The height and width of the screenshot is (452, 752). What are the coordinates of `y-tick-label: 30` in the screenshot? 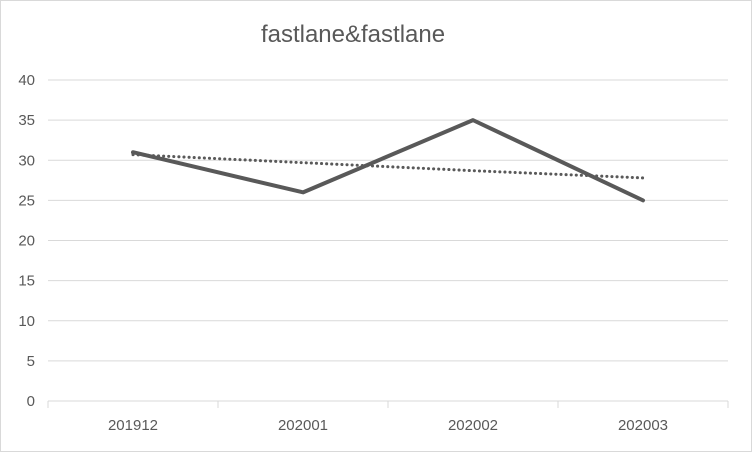 It's located at (26, 160).